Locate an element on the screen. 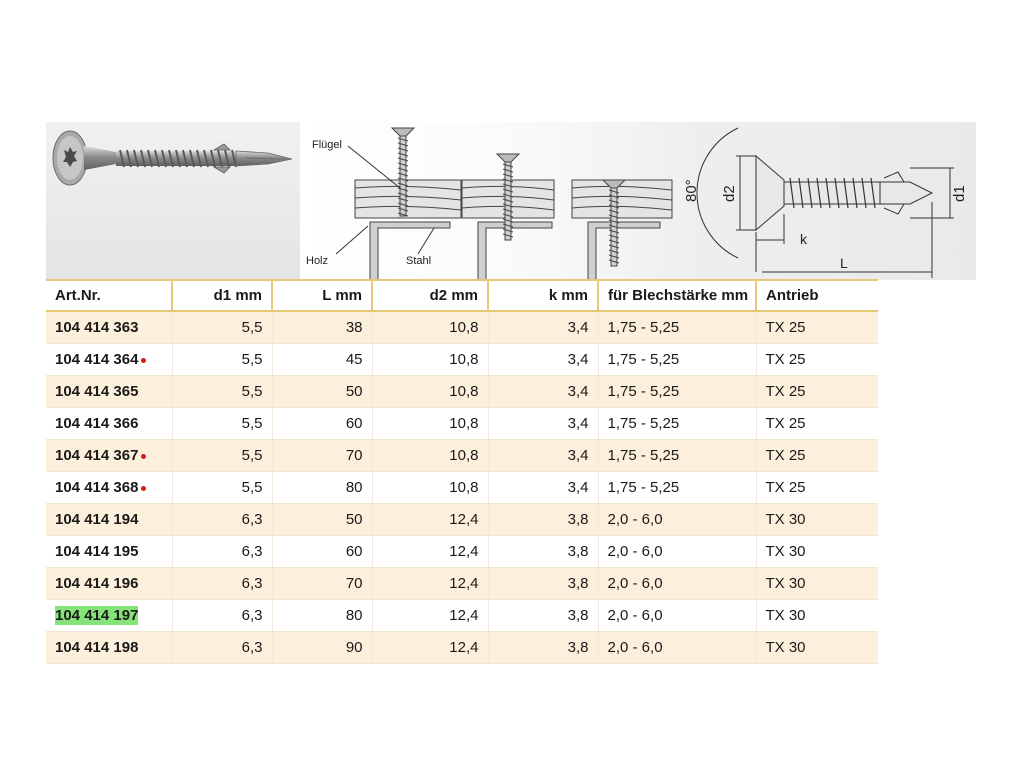 This screenshot has height=768, width=1024. cell-length: 80 is located at coordinates (322, 615).